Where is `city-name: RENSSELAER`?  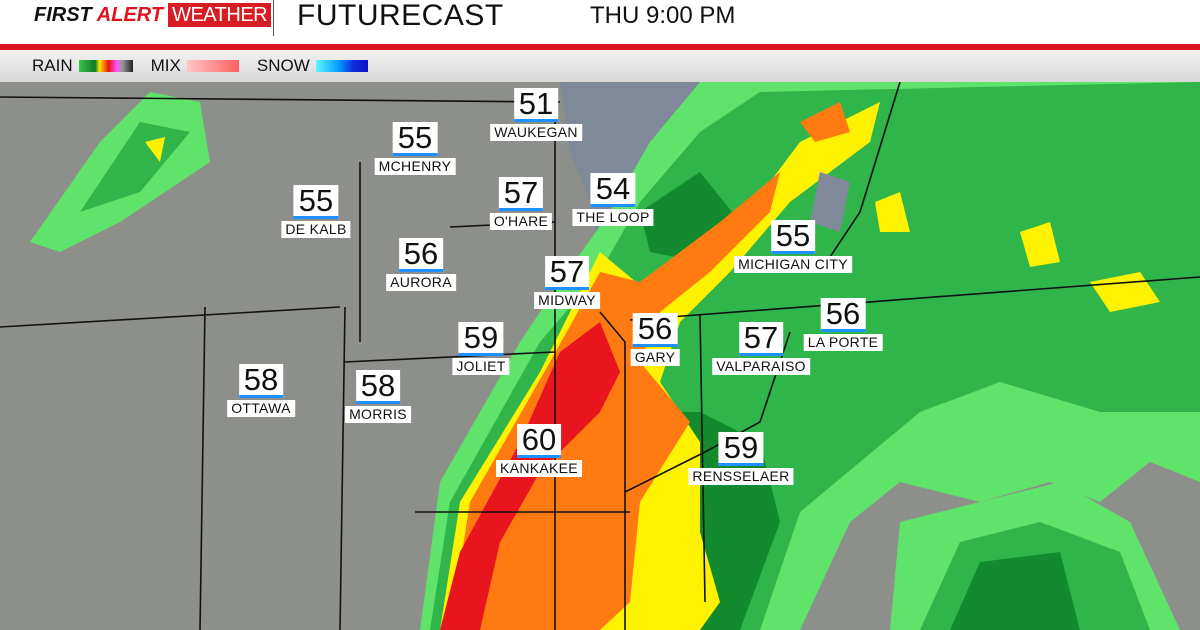 city-name: RENSSELAER is located at coordinates (741, 476).